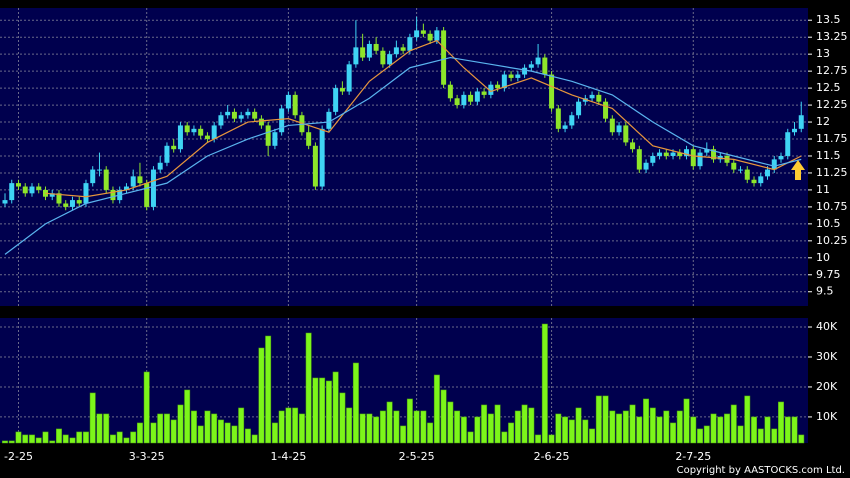 This screenshot has height=478, width=850. Describe the element at coordinates (828, 19) in the screenshot. I see `y-tick-label: 13.5` at that location.